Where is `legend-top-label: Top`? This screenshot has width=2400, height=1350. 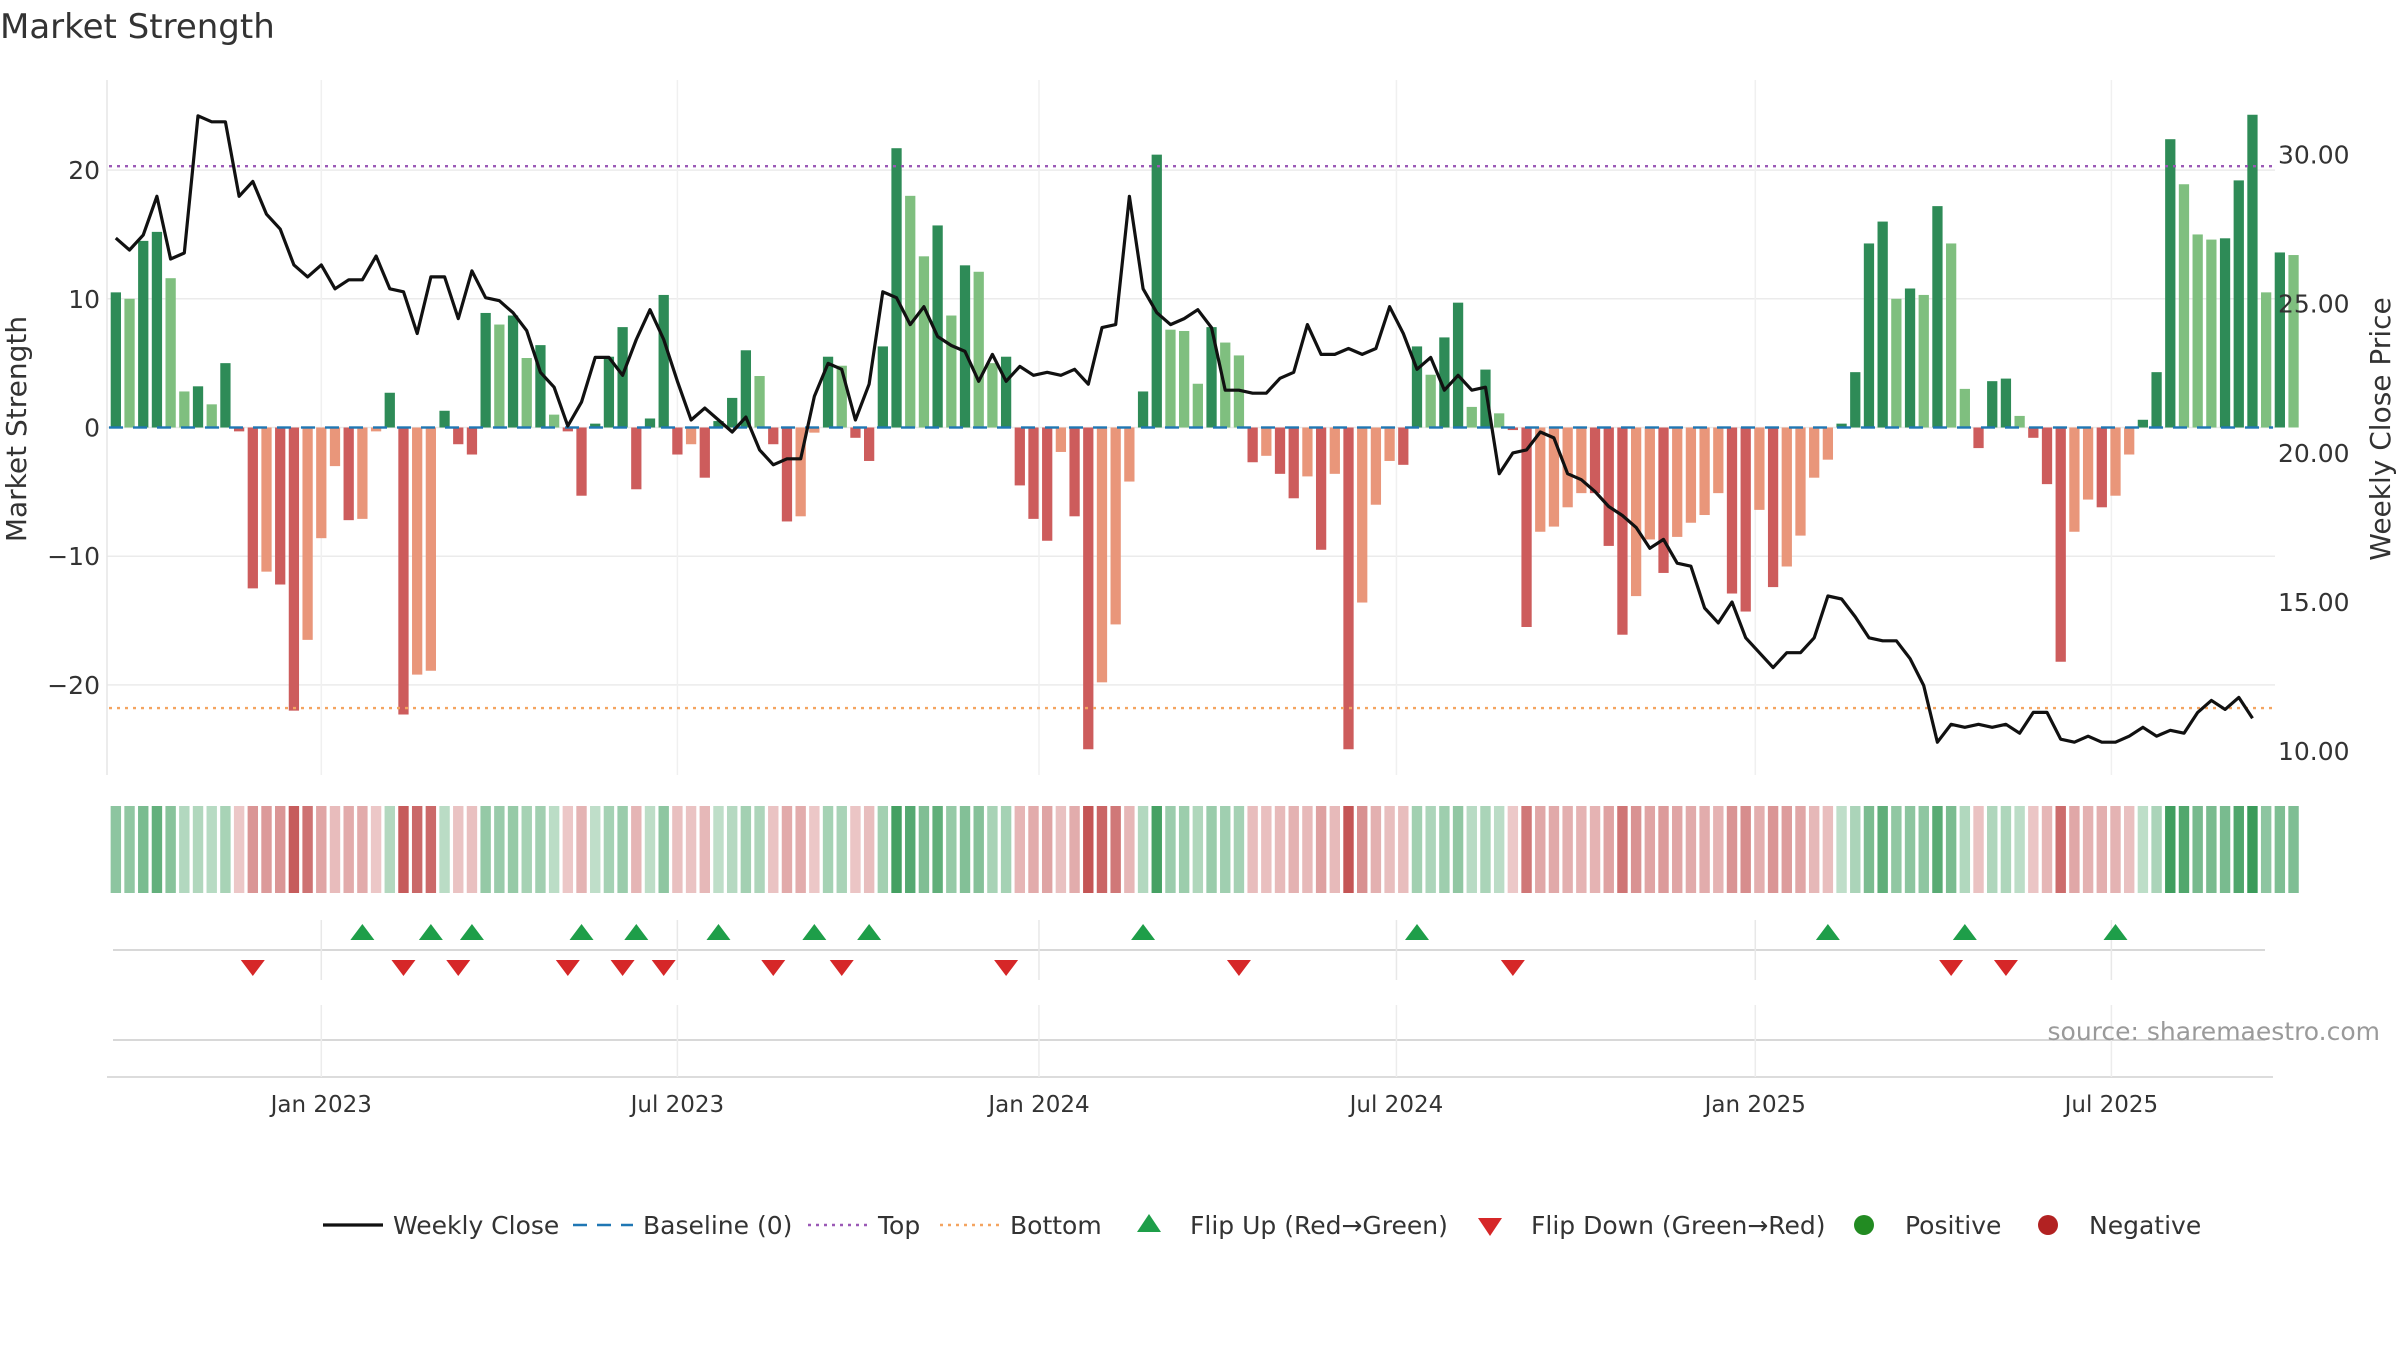 legend-top-label: Top is located at coordinates (898, 1225).